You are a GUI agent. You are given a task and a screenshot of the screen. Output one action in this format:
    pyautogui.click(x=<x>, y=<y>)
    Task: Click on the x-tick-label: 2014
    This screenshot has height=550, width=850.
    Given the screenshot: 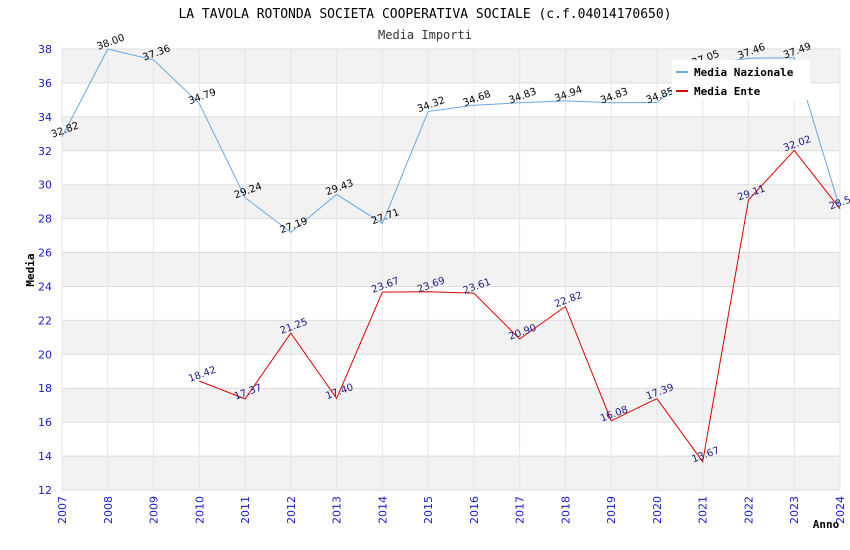 What is the action you would take?
    pyautogui.click(x=382, y=510)
    